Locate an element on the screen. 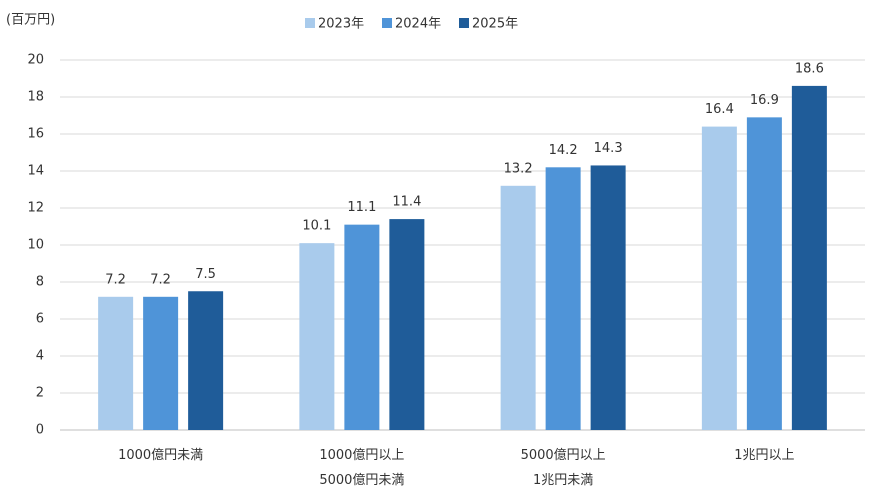  value-label: 16.4 is located at coordinates (719, 109).